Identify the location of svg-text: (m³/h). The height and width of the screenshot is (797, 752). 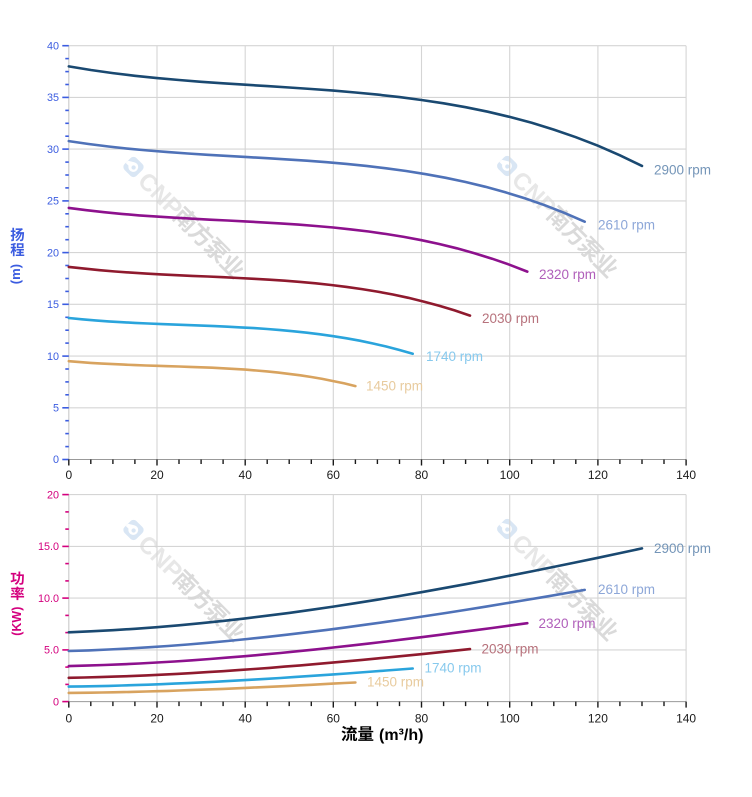
(401, 735).